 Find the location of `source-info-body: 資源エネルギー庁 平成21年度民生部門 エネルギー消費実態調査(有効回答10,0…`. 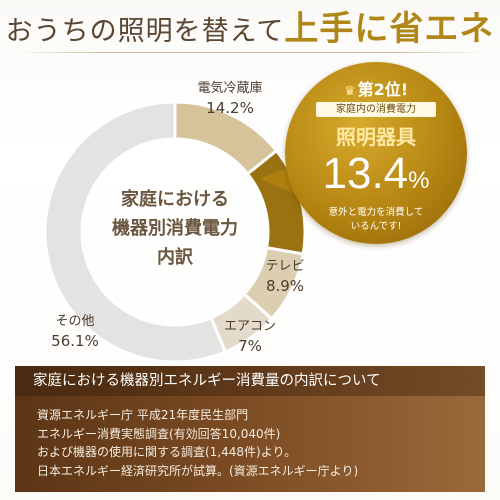

source-info-body: 資源エネルギー庁 平成21年度民生部門 エネルギー消費実態調査(有効回答10,0… is located at coordinates (257, 443).